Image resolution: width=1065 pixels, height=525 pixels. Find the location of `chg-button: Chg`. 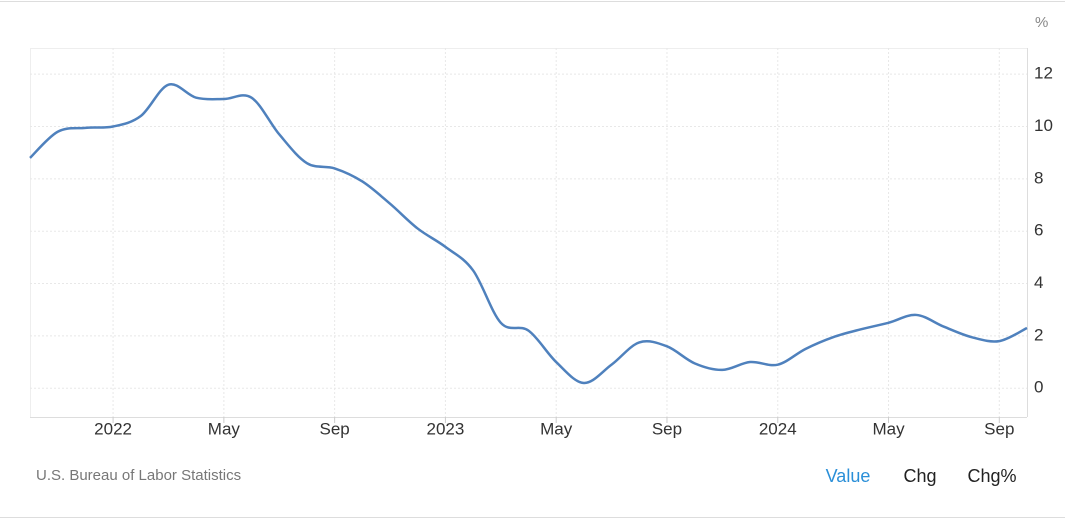

chg-button: Chg is located at coordinates (919, 476).